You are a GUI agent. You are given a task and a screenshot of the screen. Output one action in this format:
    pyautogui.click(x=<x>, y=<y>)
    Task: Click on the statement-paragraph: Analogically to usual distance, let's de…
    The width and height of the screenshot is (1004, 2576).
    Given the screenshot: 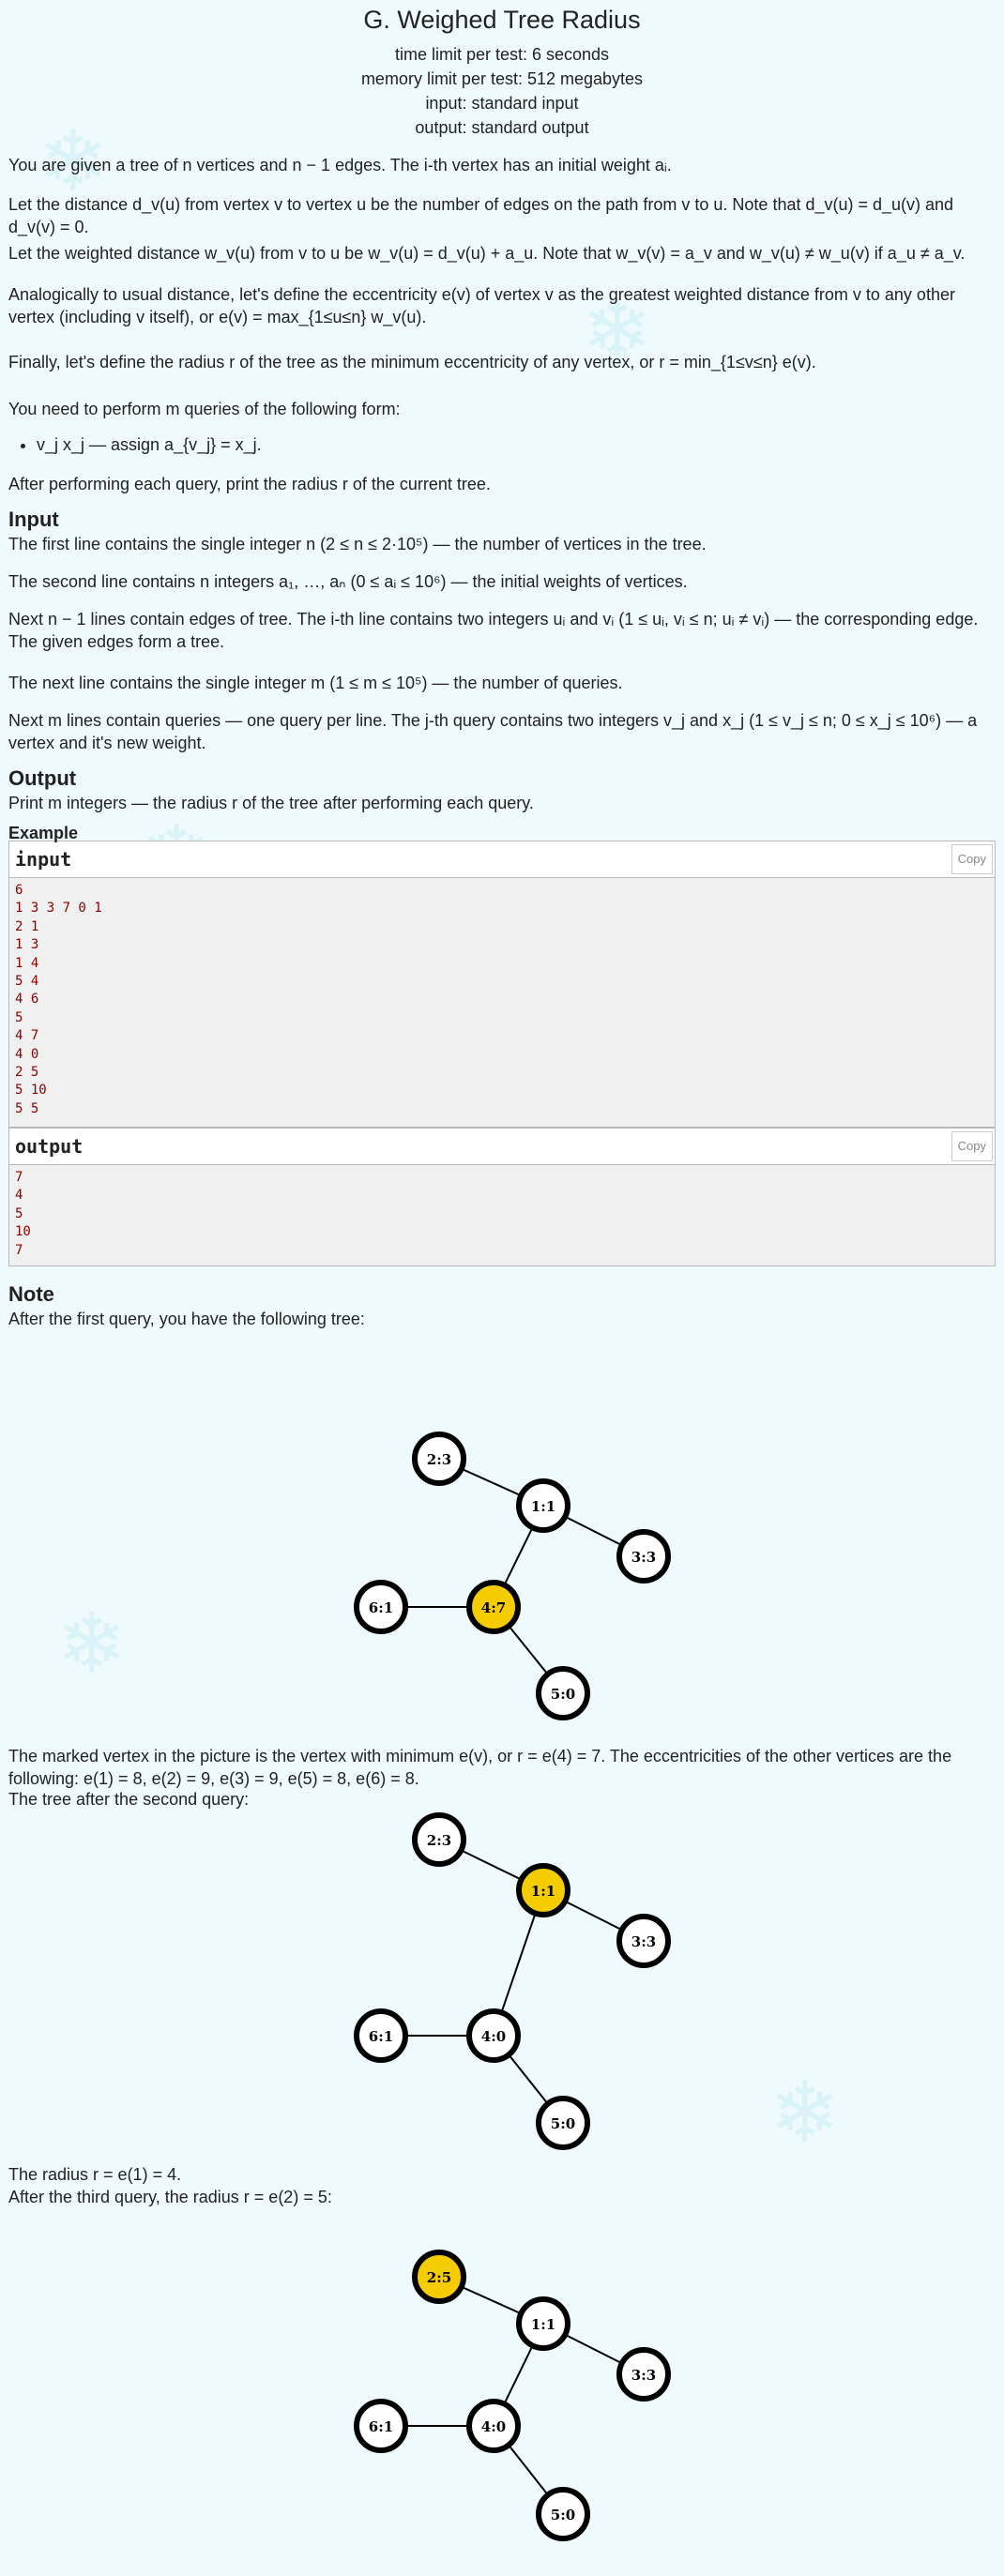 What is the action you would take?
    pyautogui.click(x=482, y=305)
    